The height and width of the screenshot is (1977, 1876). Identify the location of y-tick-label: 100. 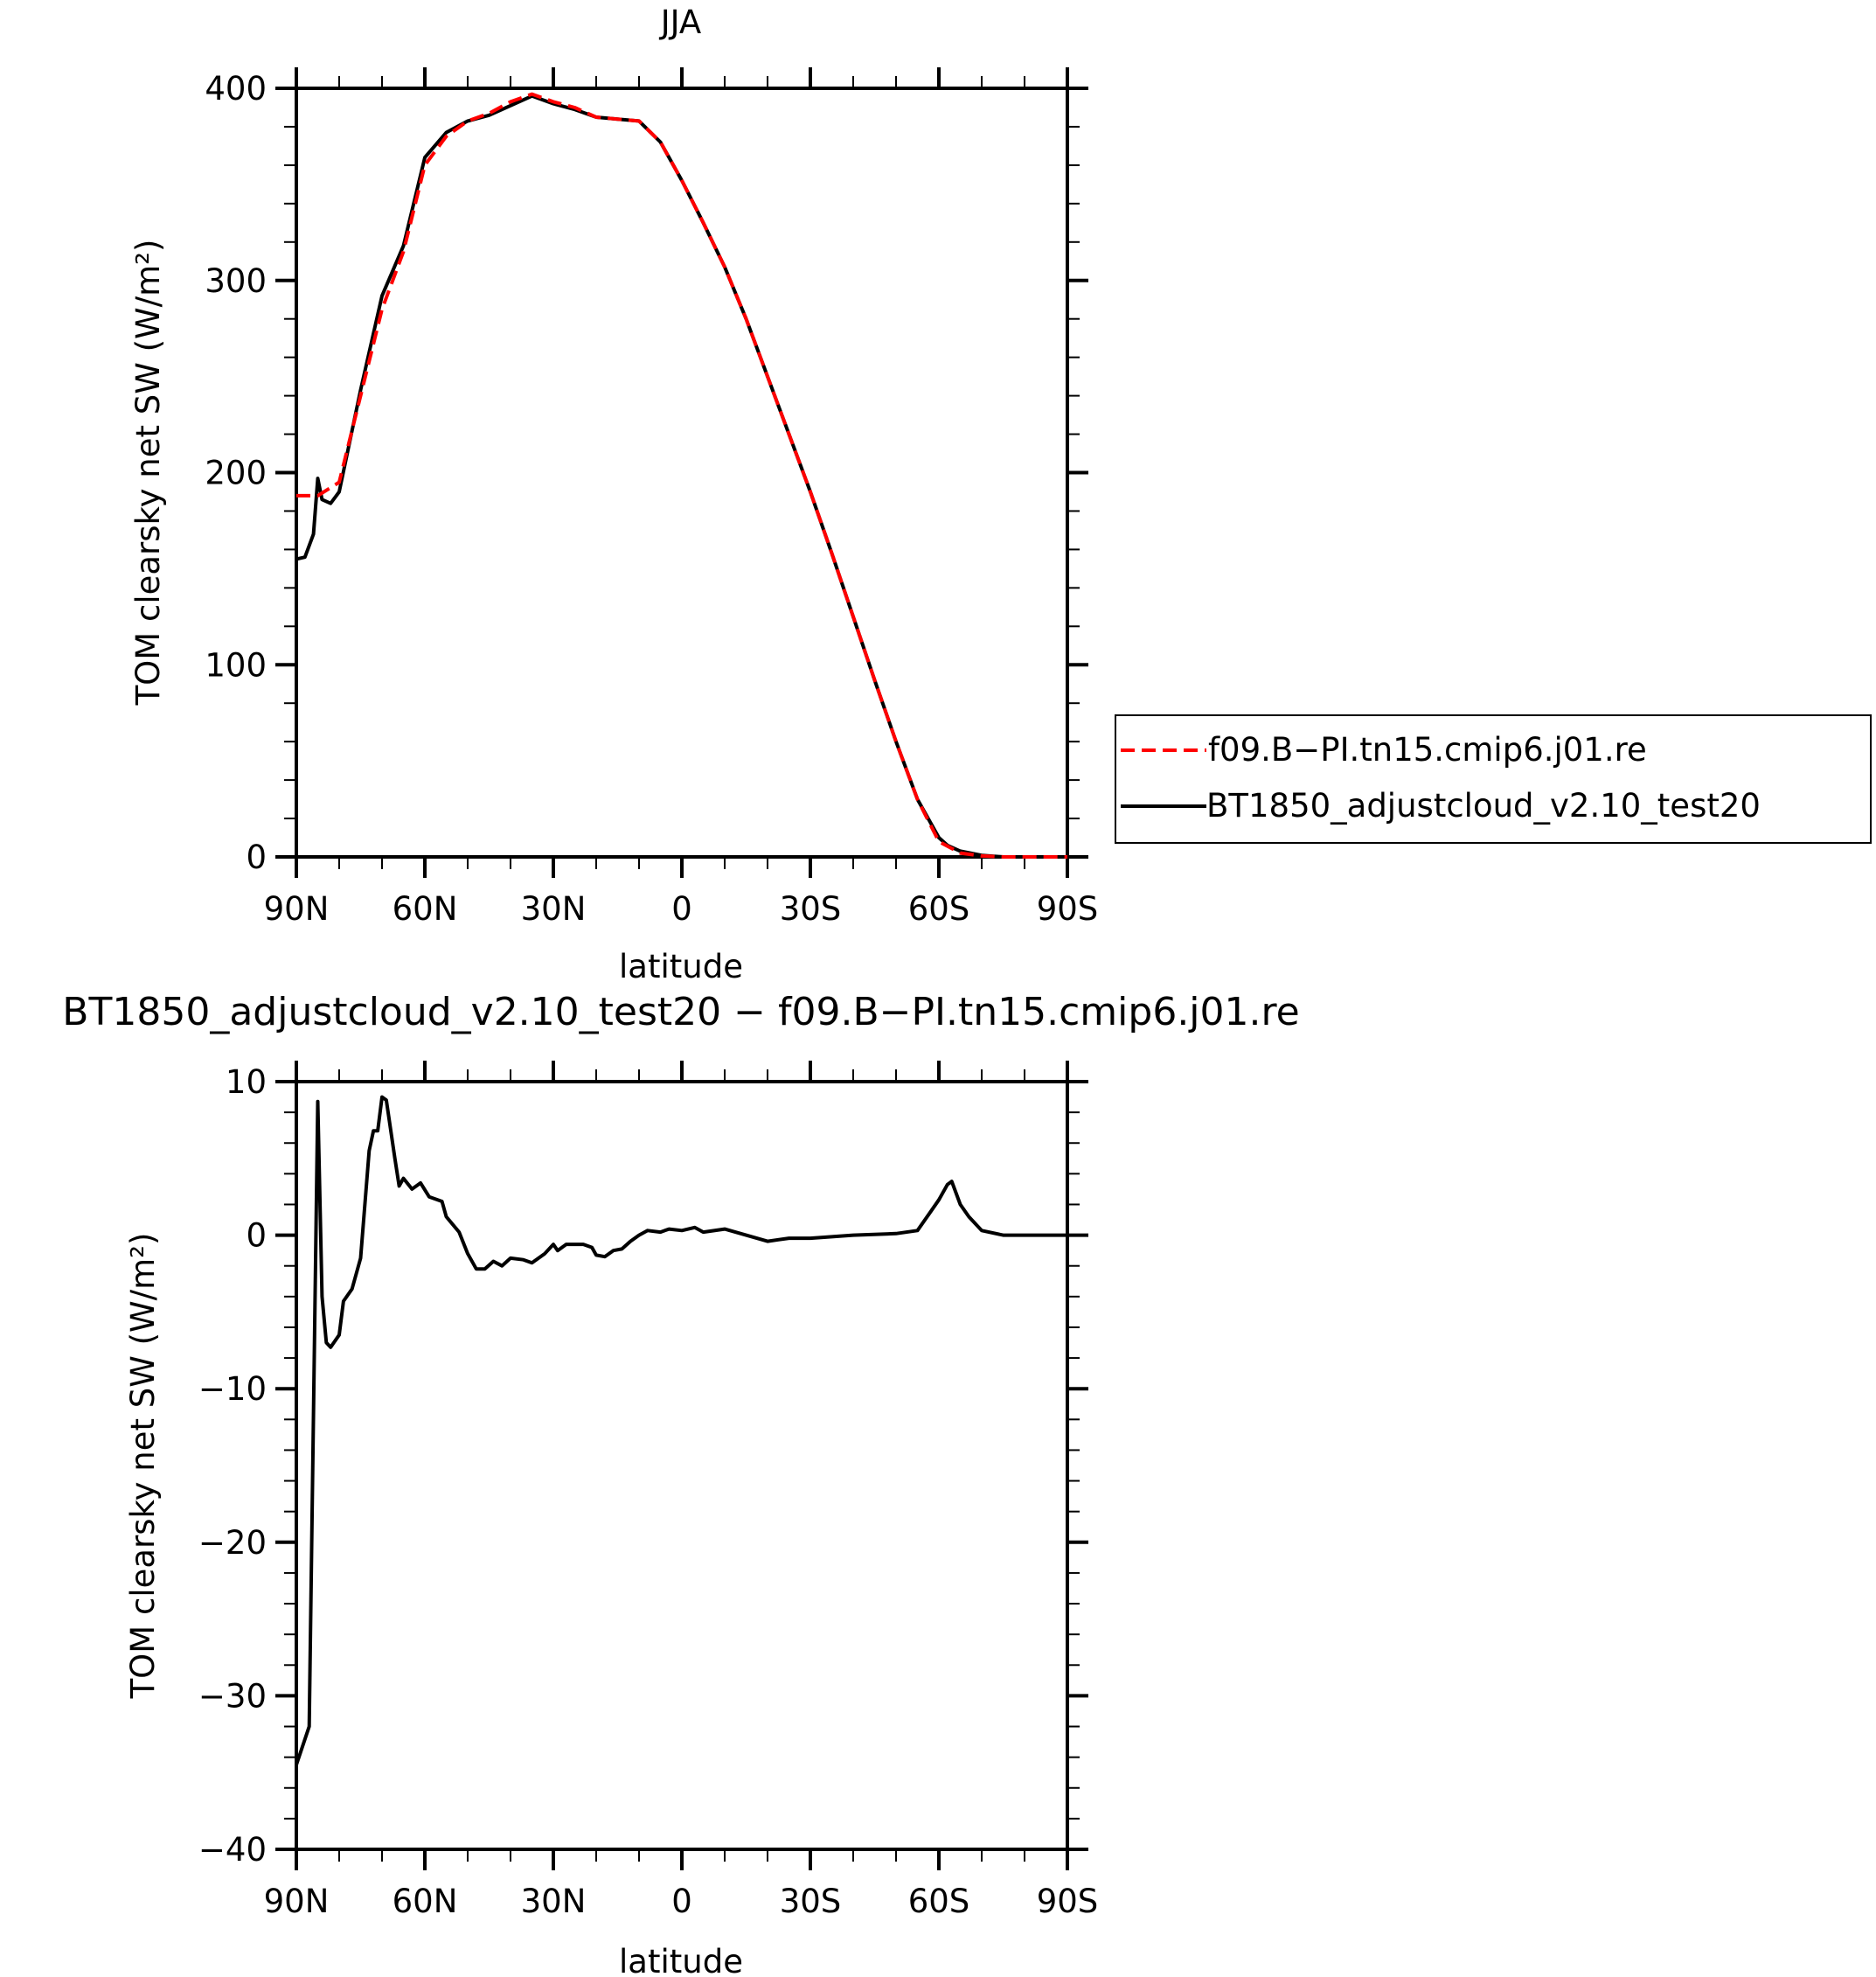
(236, 665).